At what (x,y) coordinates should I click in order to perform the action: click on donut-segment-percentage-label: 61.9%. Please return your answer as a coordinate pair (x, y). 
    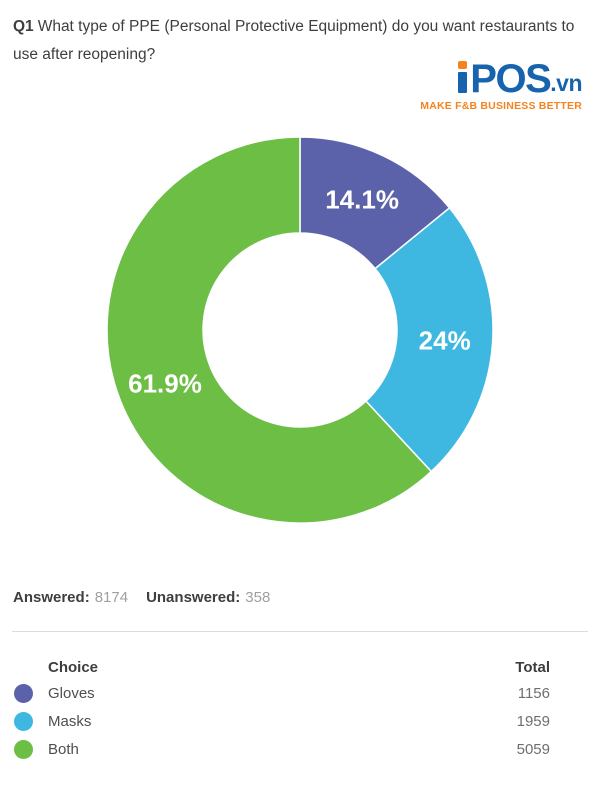
    Looking at the image, I should click on (165, 383).